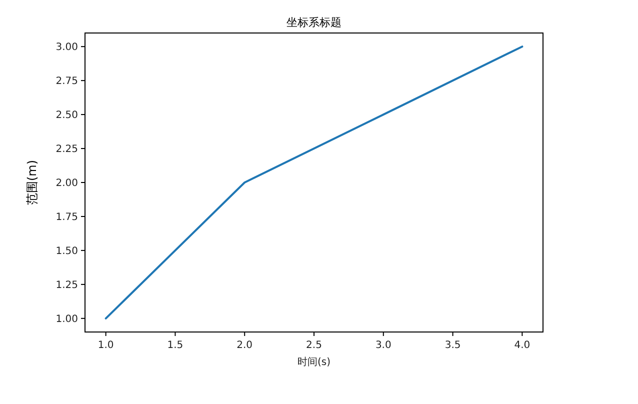 This screenshot has height=404, width=638. What do you see at coordinates (522, 345) in the screenshot?
I see `x-tick-label: 4.0` at bounding box center [522, 345].